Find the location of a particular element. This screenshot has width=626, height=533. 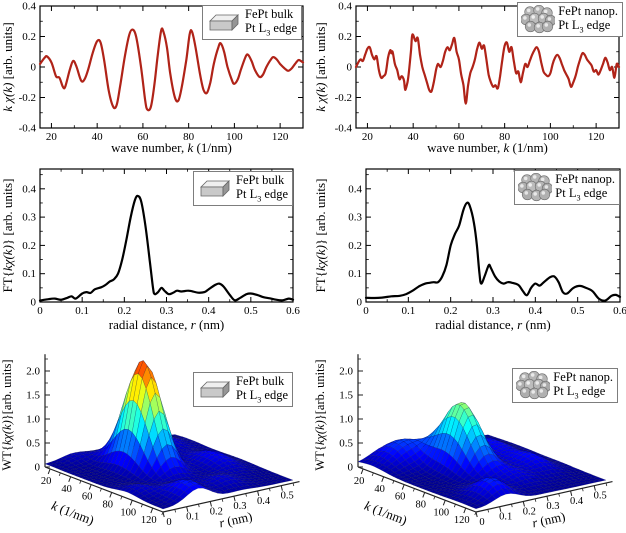

k-axis: 20 40 60 80 100 120 is located at coordinates (415, 496).